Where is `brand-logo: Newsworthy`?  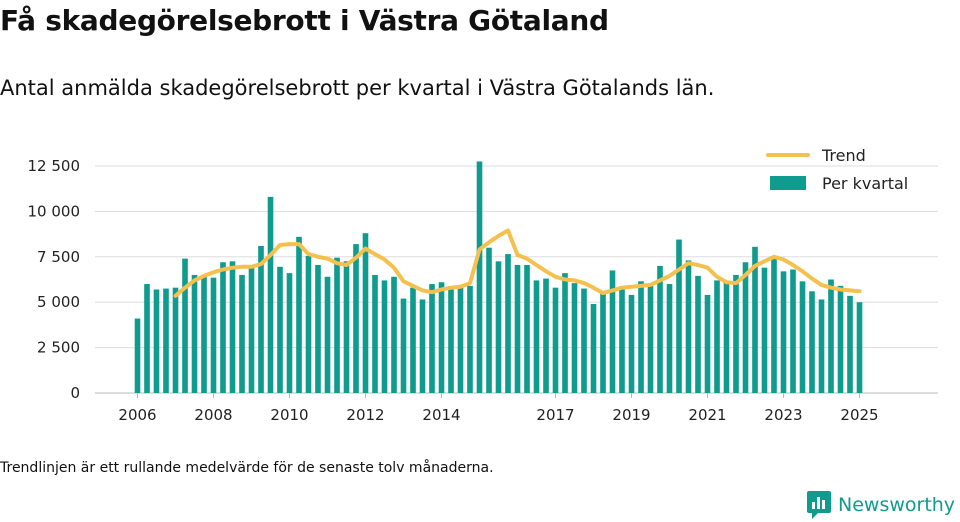 brand-logo: Newsworthy is located at coordinates (880, 505).